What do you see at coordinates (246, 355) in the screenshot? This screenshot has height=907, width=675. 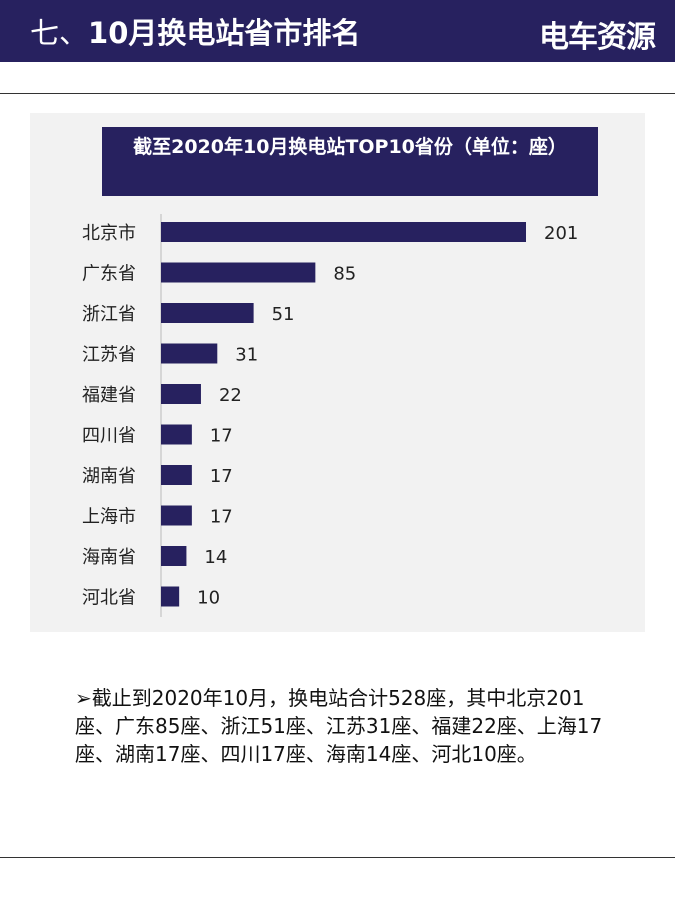 I see `data-label: 31` at bounding box center [246, 355].